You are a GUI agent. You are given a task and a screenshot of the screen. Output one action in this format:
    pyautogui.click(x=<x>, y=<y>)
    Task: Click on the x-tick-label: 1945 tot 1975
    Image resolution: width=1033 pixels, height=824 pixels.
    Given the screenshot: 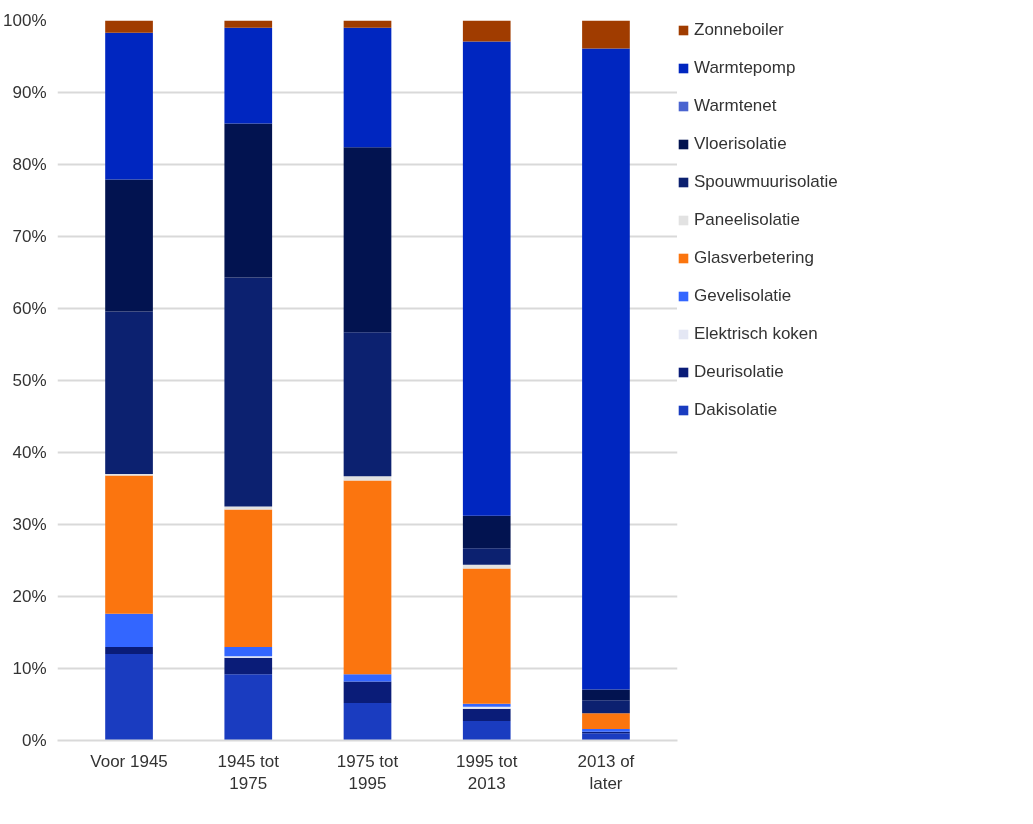 What is the action you would take?
    pyautogui.click(x=248, y=772)
    